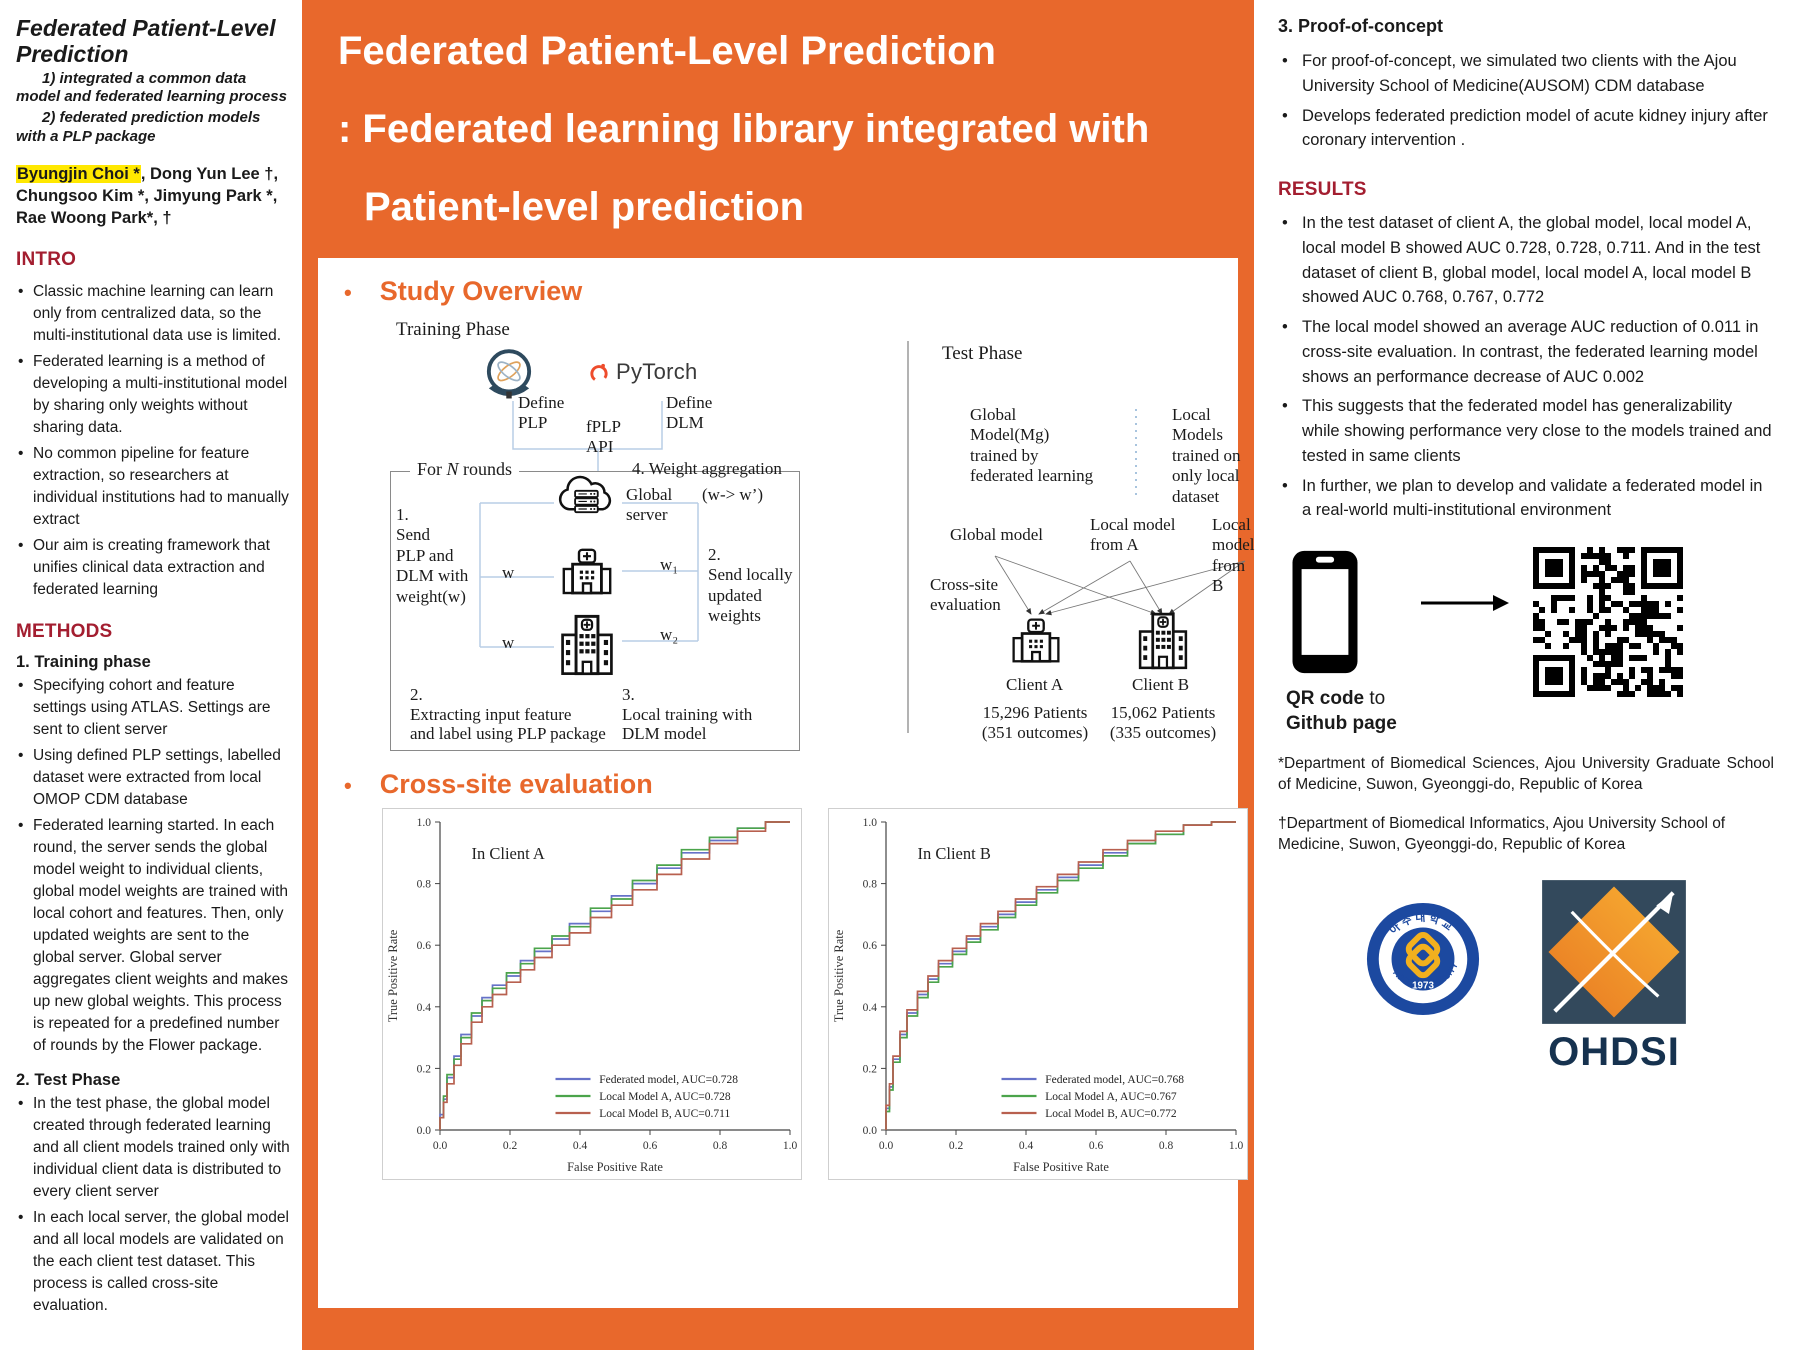 Image resolution: width=1800 pixels, height=1350 pixels. Describe the element at coordinates (146, 41) in the screenshot. I see `poster-title: Federated Patient-Level Prediction` at that location.